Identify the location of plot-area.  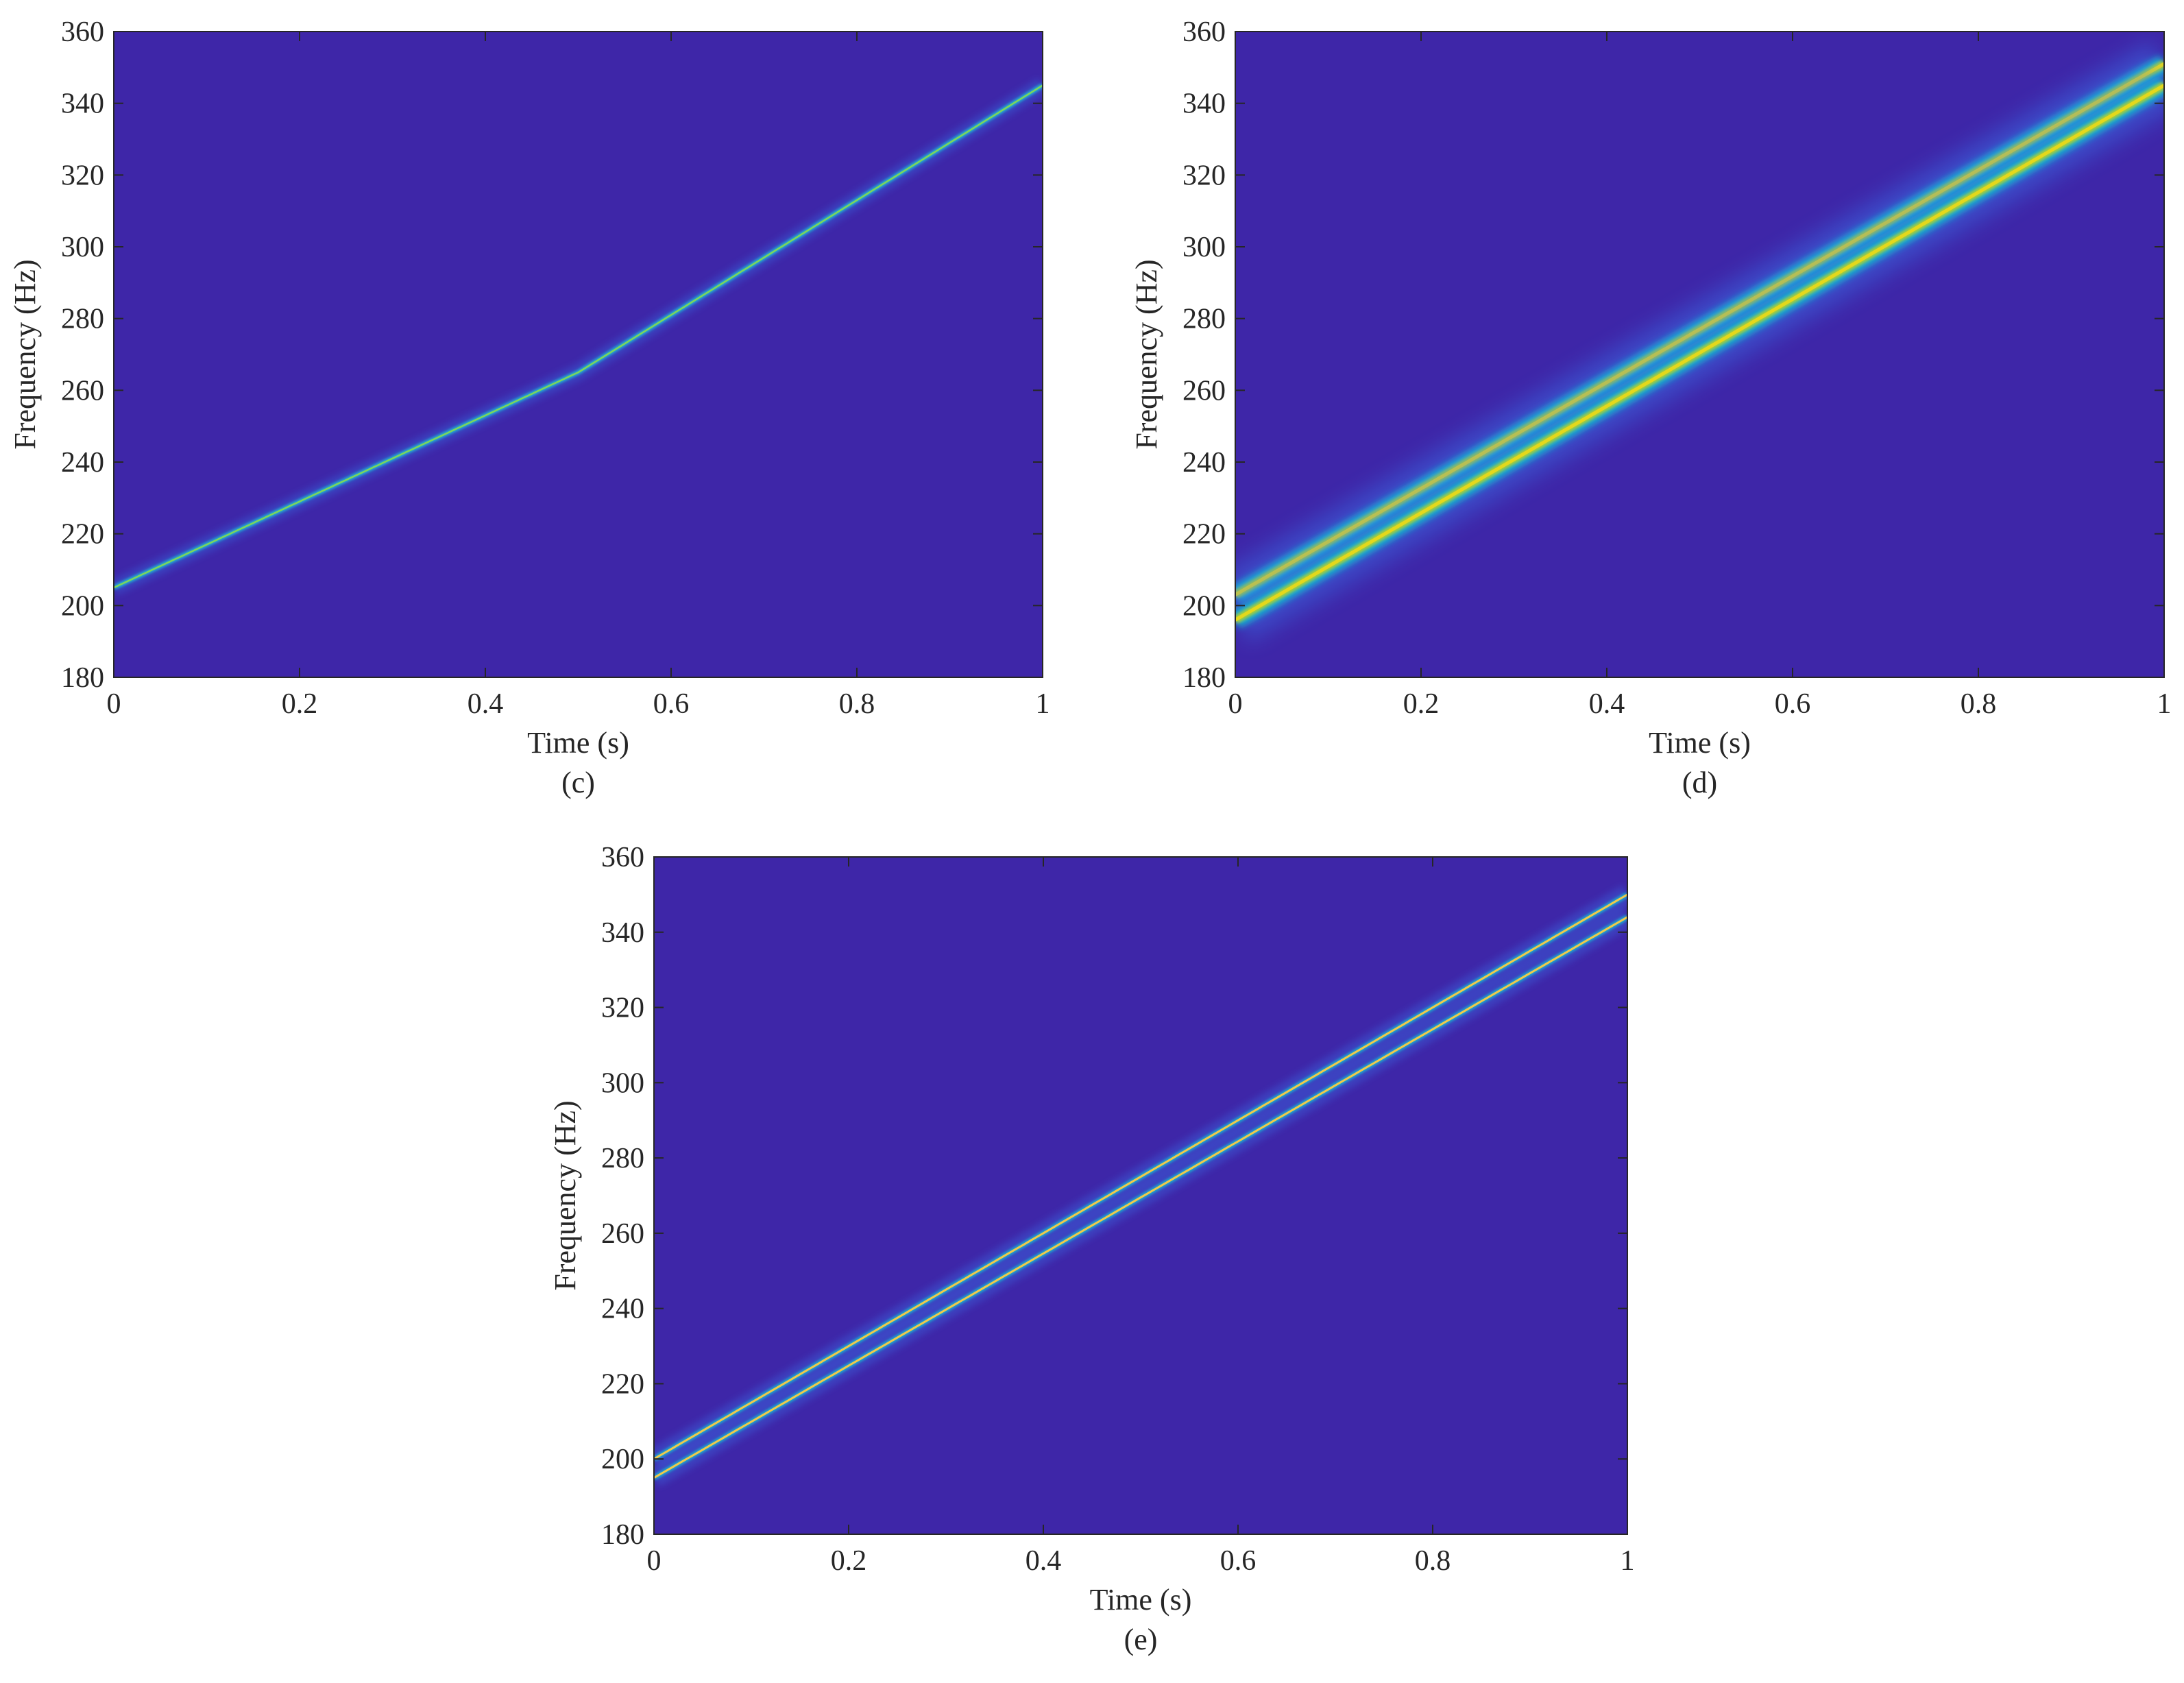
(578, 337).